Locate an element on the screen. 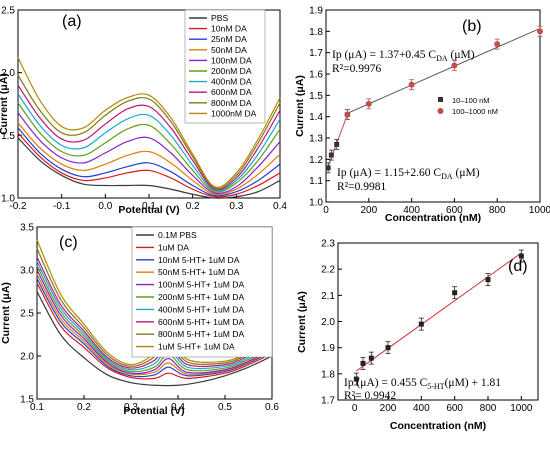 This screenshot has height=455, width=550. panel-b-points is located at coordinates (434, 99).